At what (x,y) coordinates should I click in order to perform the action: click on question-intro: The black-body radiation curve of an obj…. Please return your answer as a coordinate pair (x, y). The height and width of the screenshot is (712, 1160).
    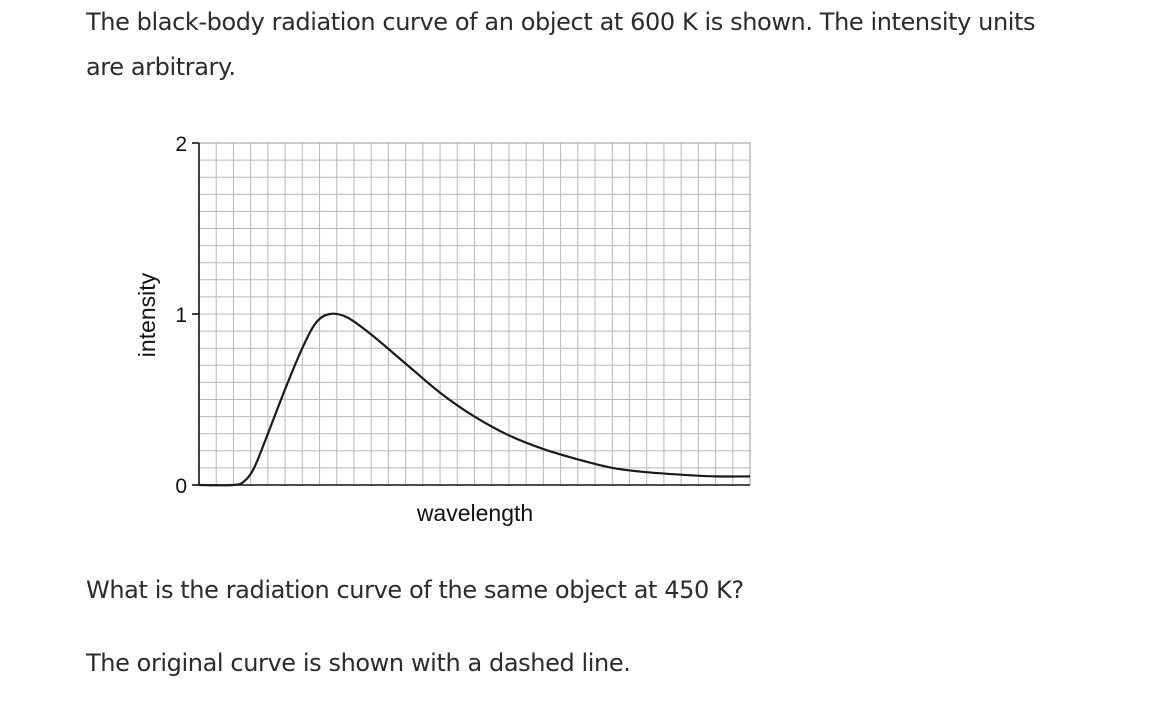
    Looking at the image, I should click on (561, 44).